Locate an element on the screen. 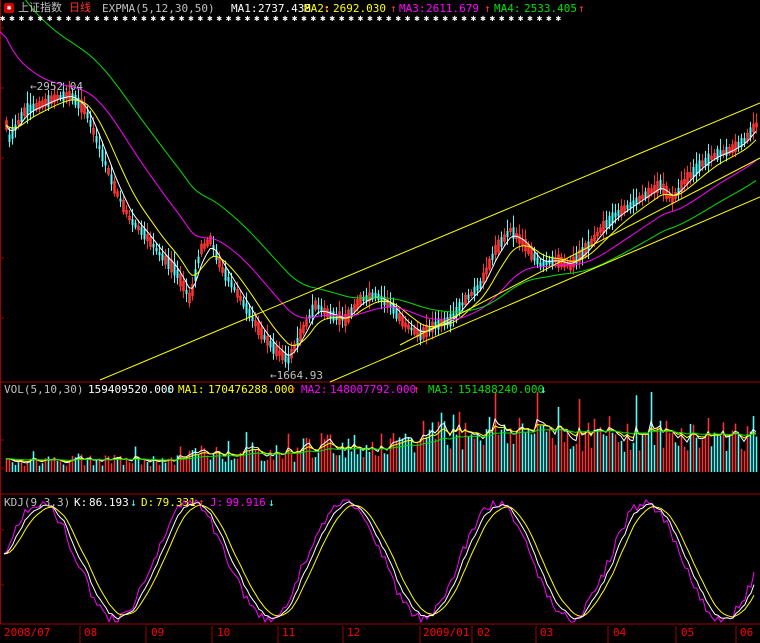  kdj-j-value: 99.916 is located at coordinates (246, 502).